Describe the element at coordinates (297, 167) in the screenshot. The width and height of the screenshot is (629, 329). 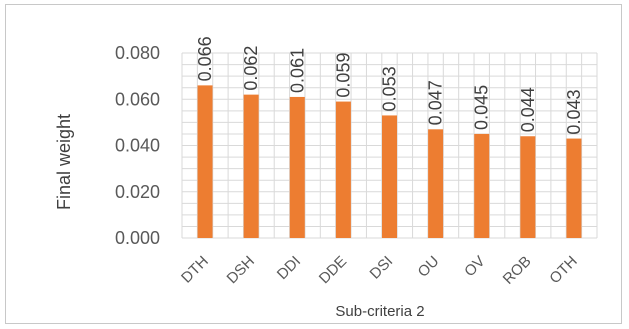
I see `bar-ddi` at that location.